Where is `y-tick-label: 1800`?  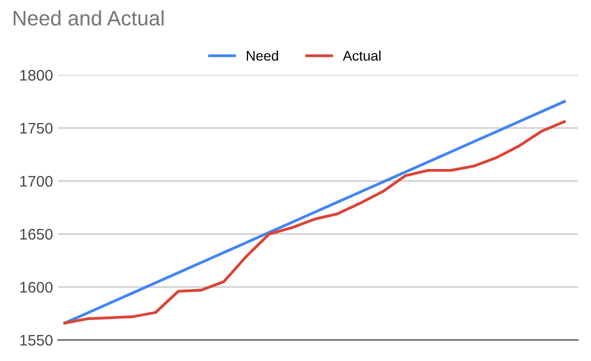 y-tick-label: 1800 is located at coordinates (36, 75).